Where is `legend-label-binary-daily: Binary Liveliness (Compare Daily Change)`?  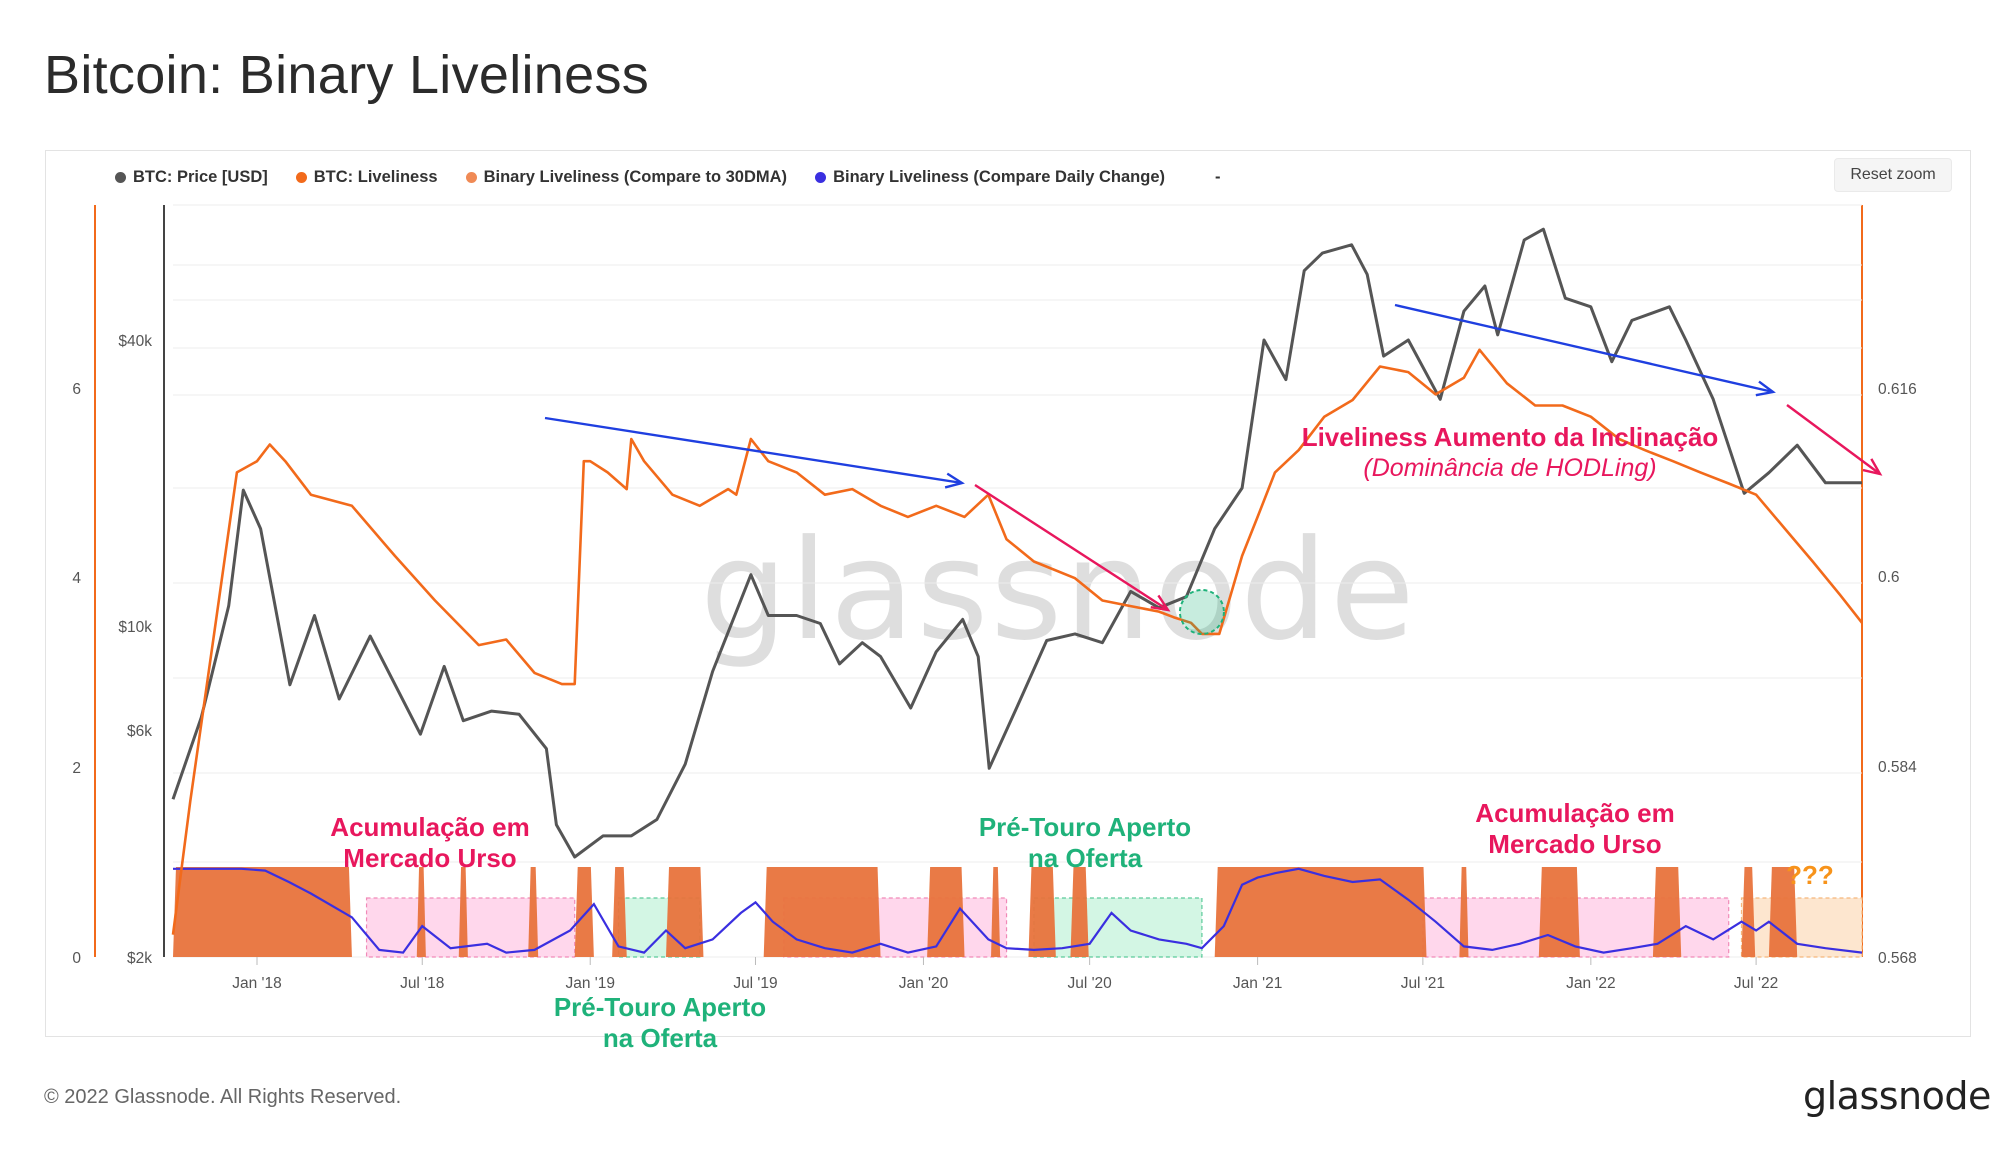
legend-label-binary-daily: Binary Liveliness (Compare Daily Change) is located at coordinates (999, 177).